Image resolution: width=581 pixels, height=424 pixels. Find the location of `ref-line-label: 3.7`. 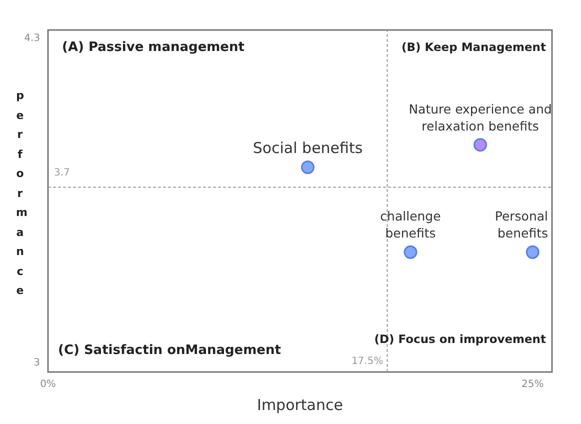

ref-line-label: 3.7 is located at coordinates (62, 172).